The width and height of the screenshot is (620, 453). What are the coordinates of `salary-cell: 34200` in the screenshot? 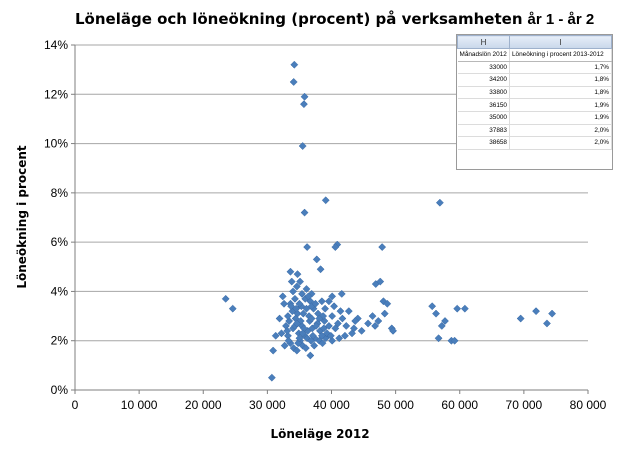 It's located at (483, 80).